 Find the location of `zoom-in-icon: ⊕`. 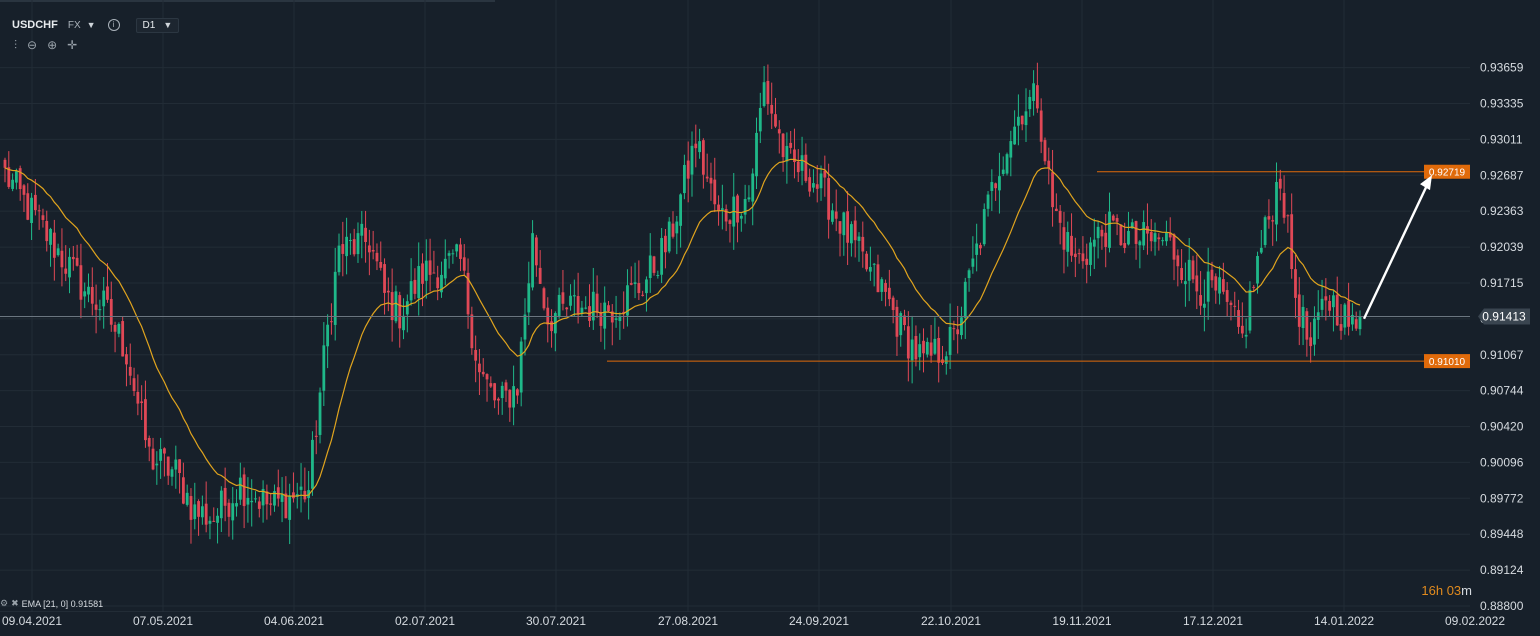

zoom-in-icon: ⊕ is located at coordinates (52, 45).